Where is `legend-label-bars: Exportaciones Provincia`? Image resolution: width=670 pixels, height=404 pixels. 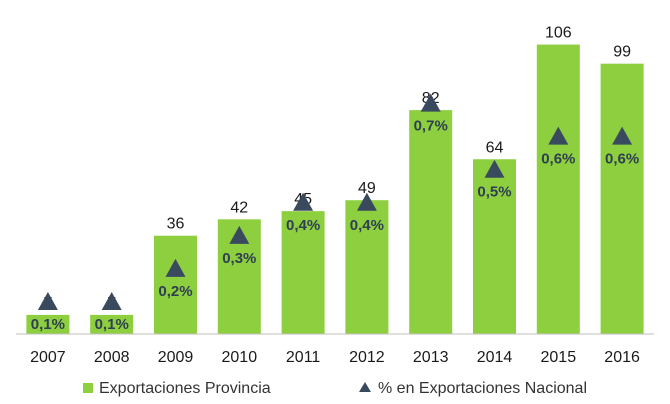 legend-label-bars: Exportaciones Provincia is located at coordinates (185, 388).